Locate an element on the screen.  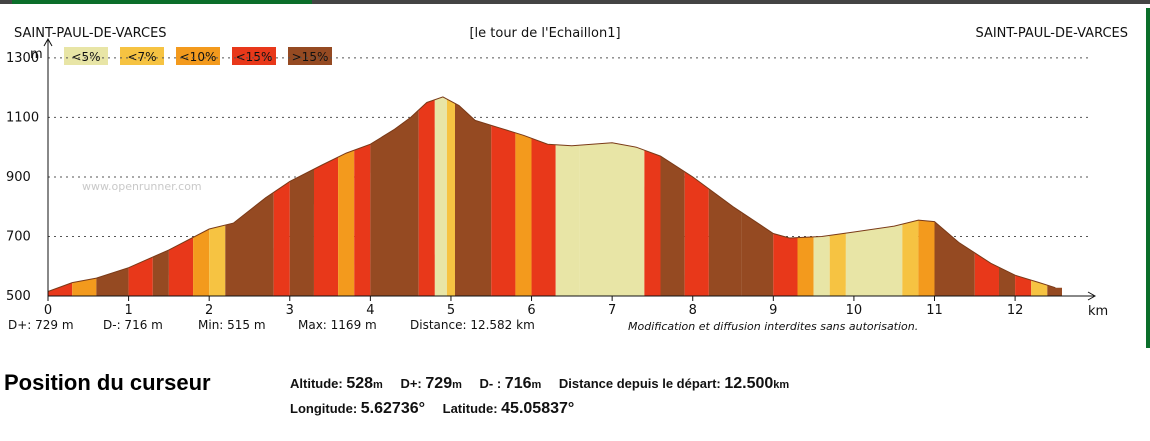
x-tick-label-2: 2 is located at coordinates (209, 310).